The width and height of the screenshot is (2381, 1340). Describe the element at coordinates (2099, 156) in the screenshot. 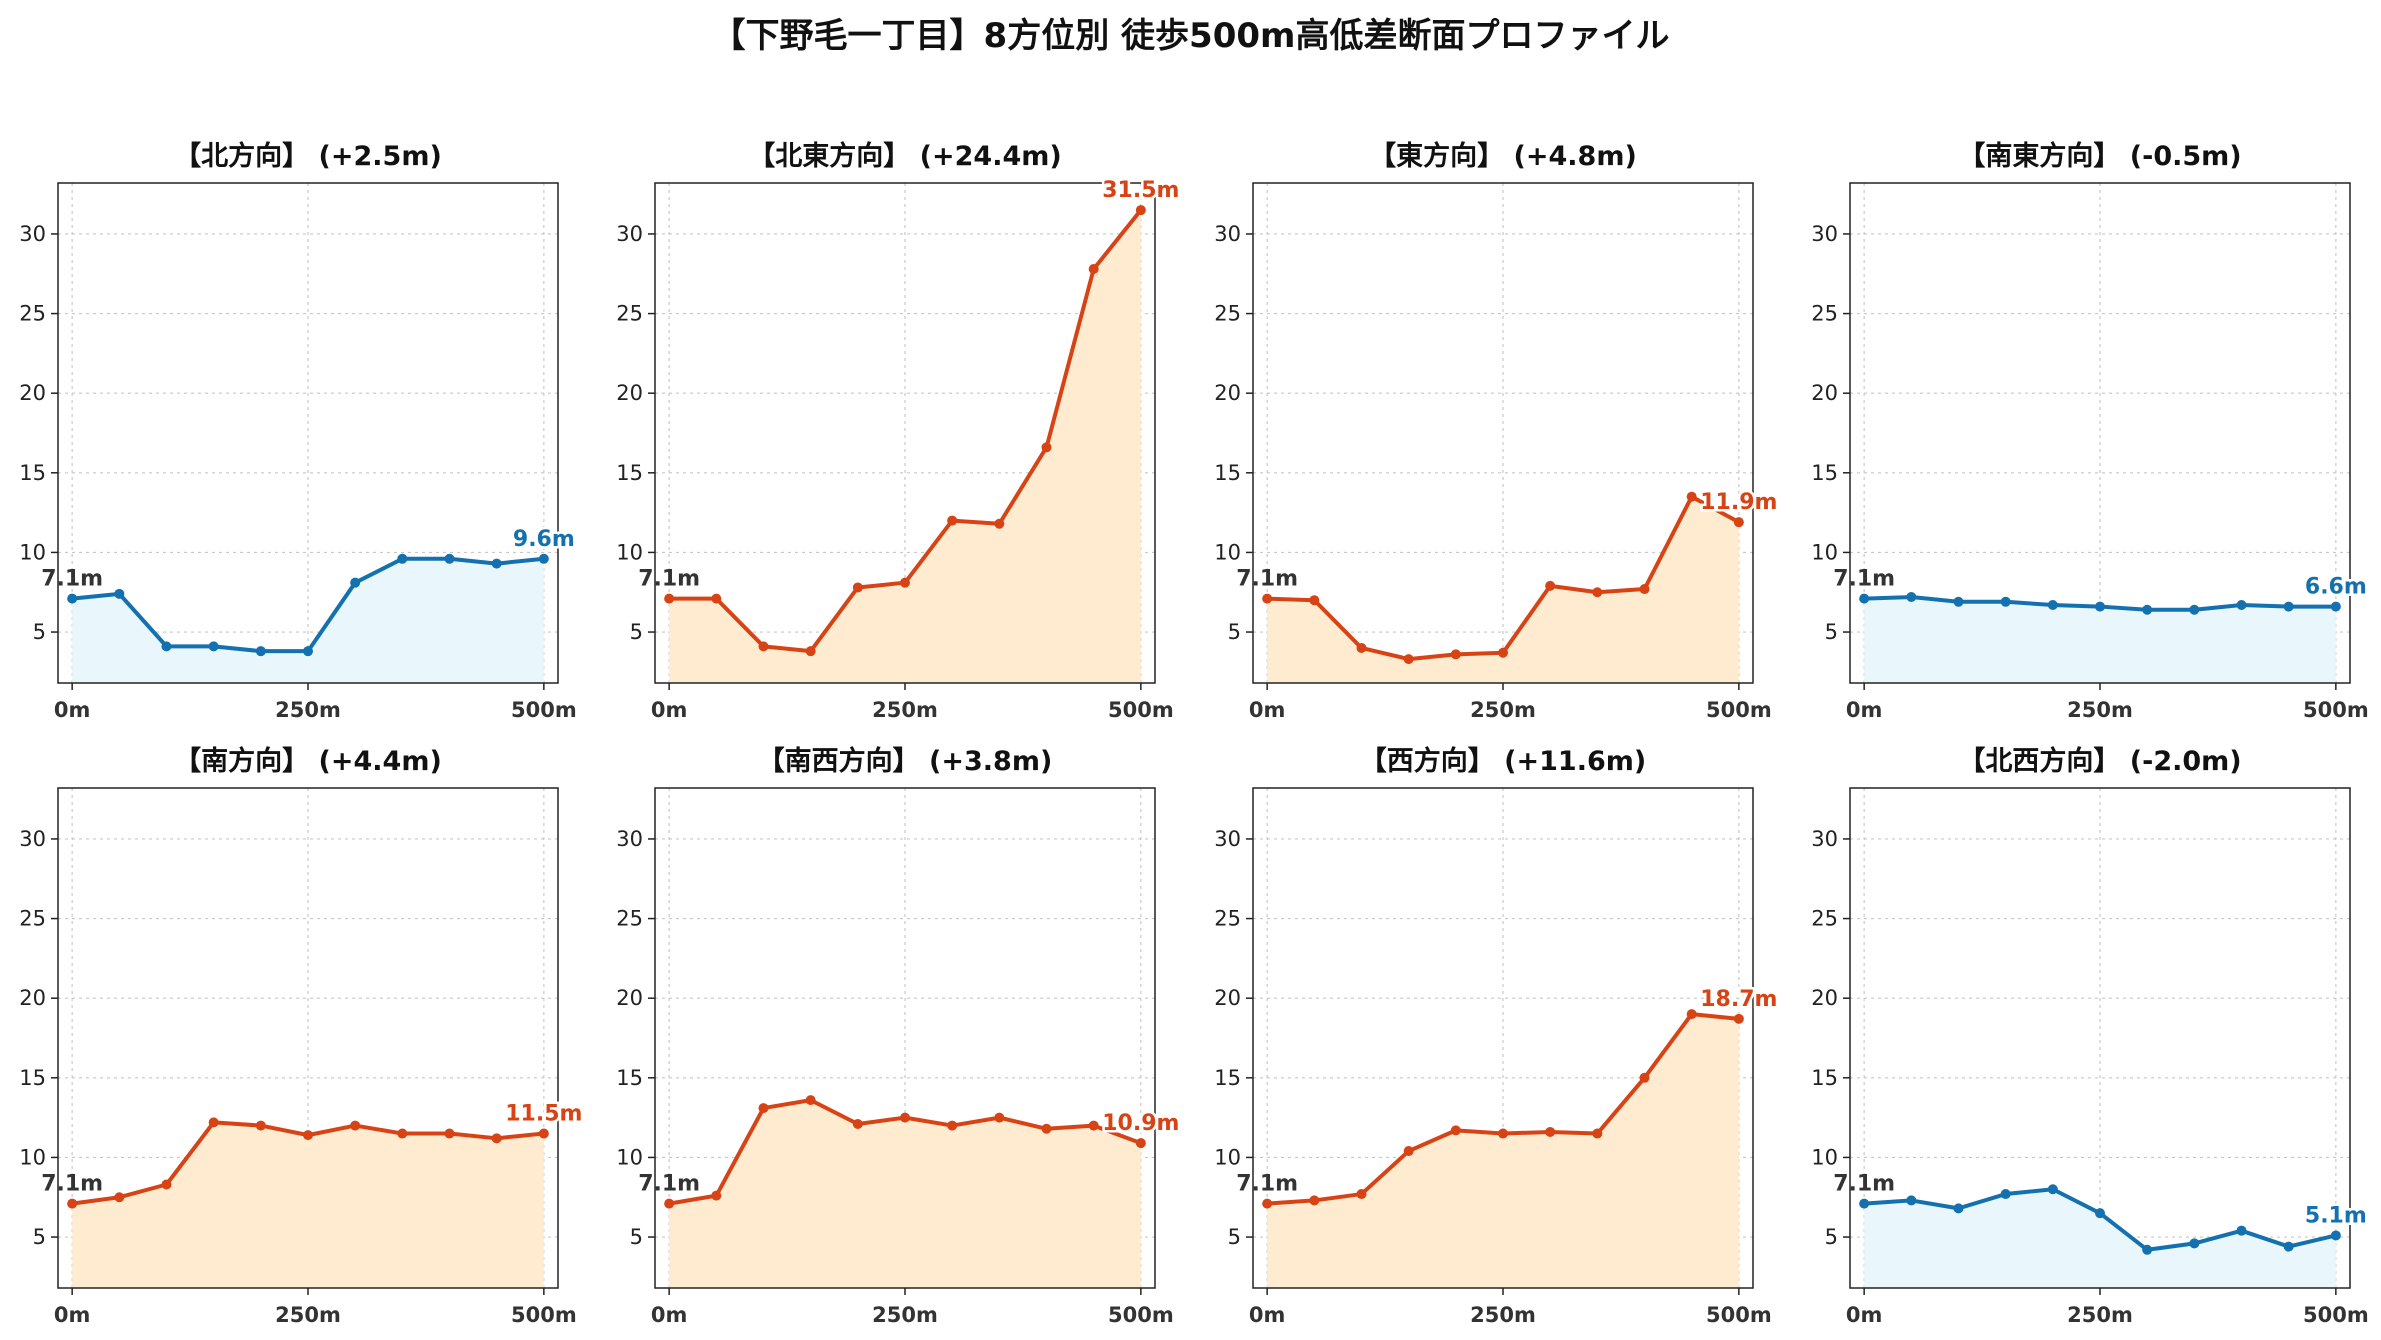

I see `panel-title: 【南東方向】 (-0.5m)` at that location.